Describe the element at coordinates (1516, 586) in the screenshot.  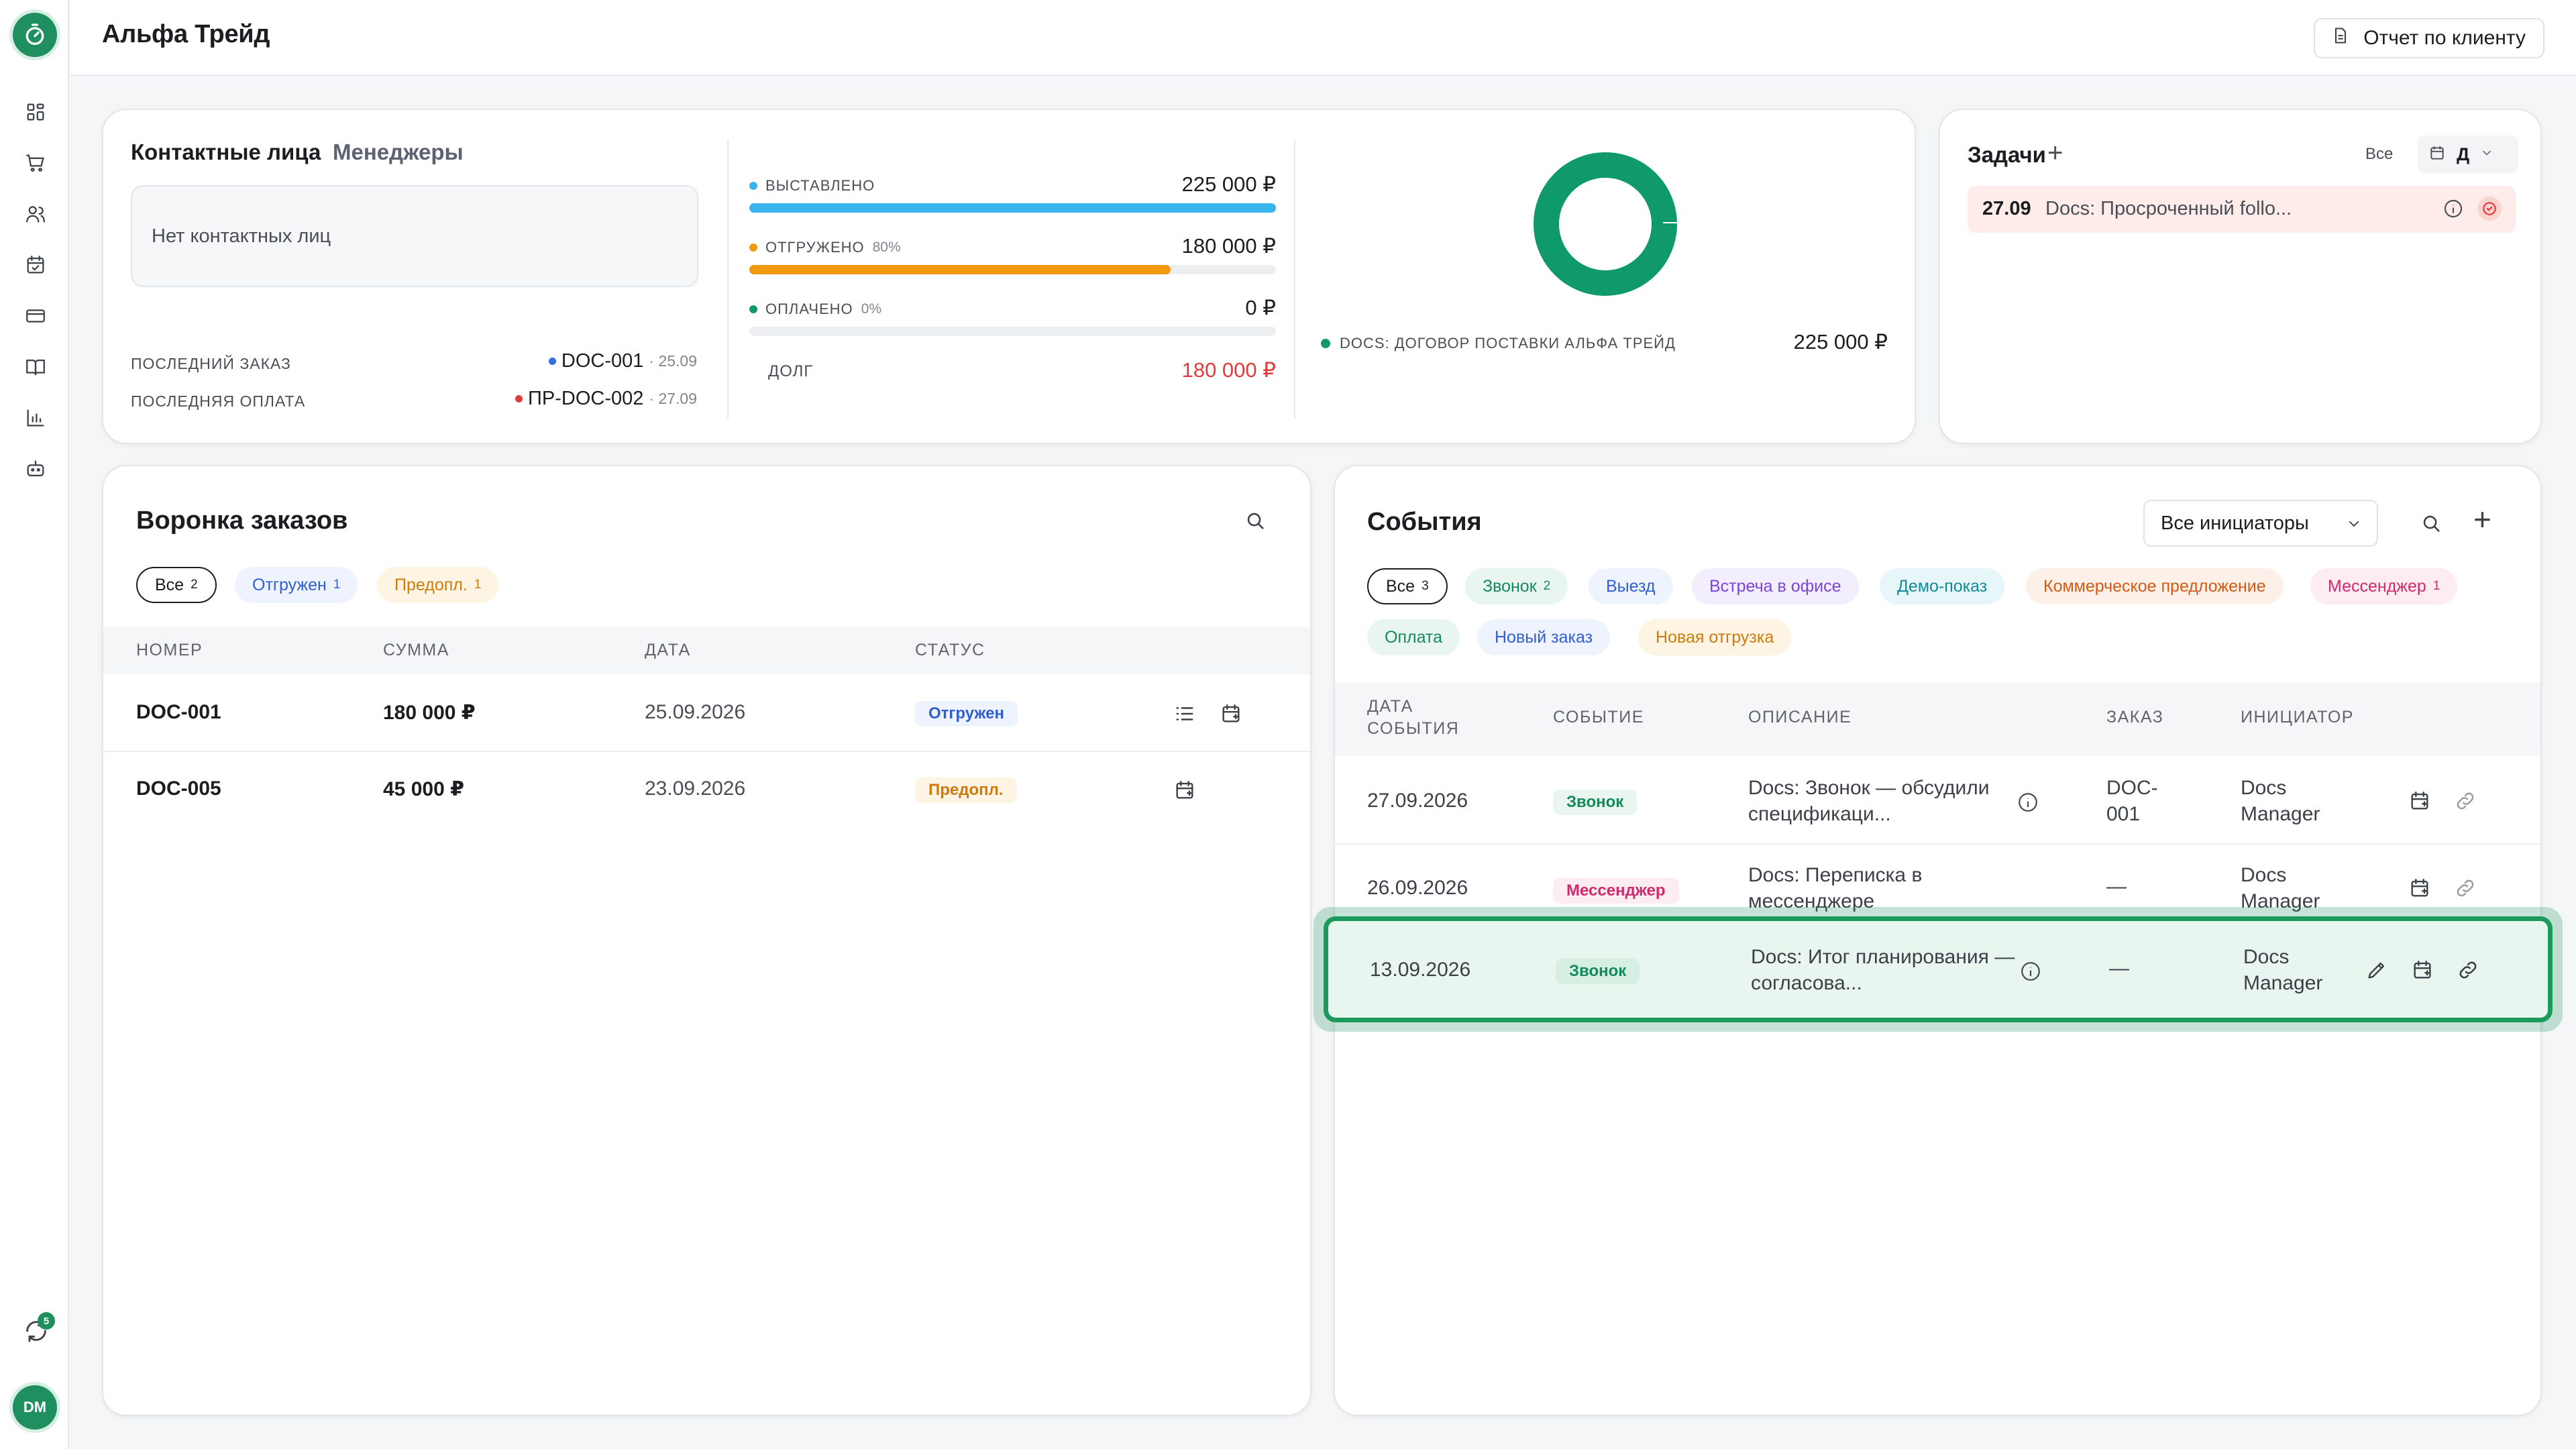
I see `events-filter-call: Звонок 2` at that location.